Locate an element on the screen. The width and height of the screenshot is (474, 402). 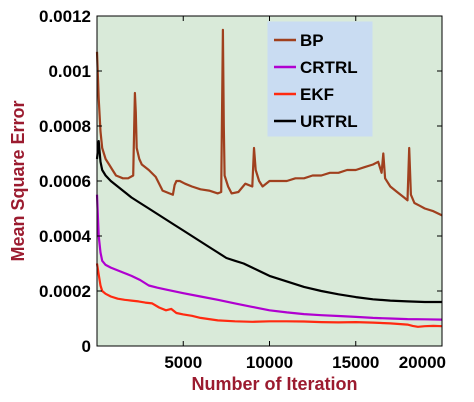
legend-label-urtrl: URTRL is located at coordinates (329, 121).